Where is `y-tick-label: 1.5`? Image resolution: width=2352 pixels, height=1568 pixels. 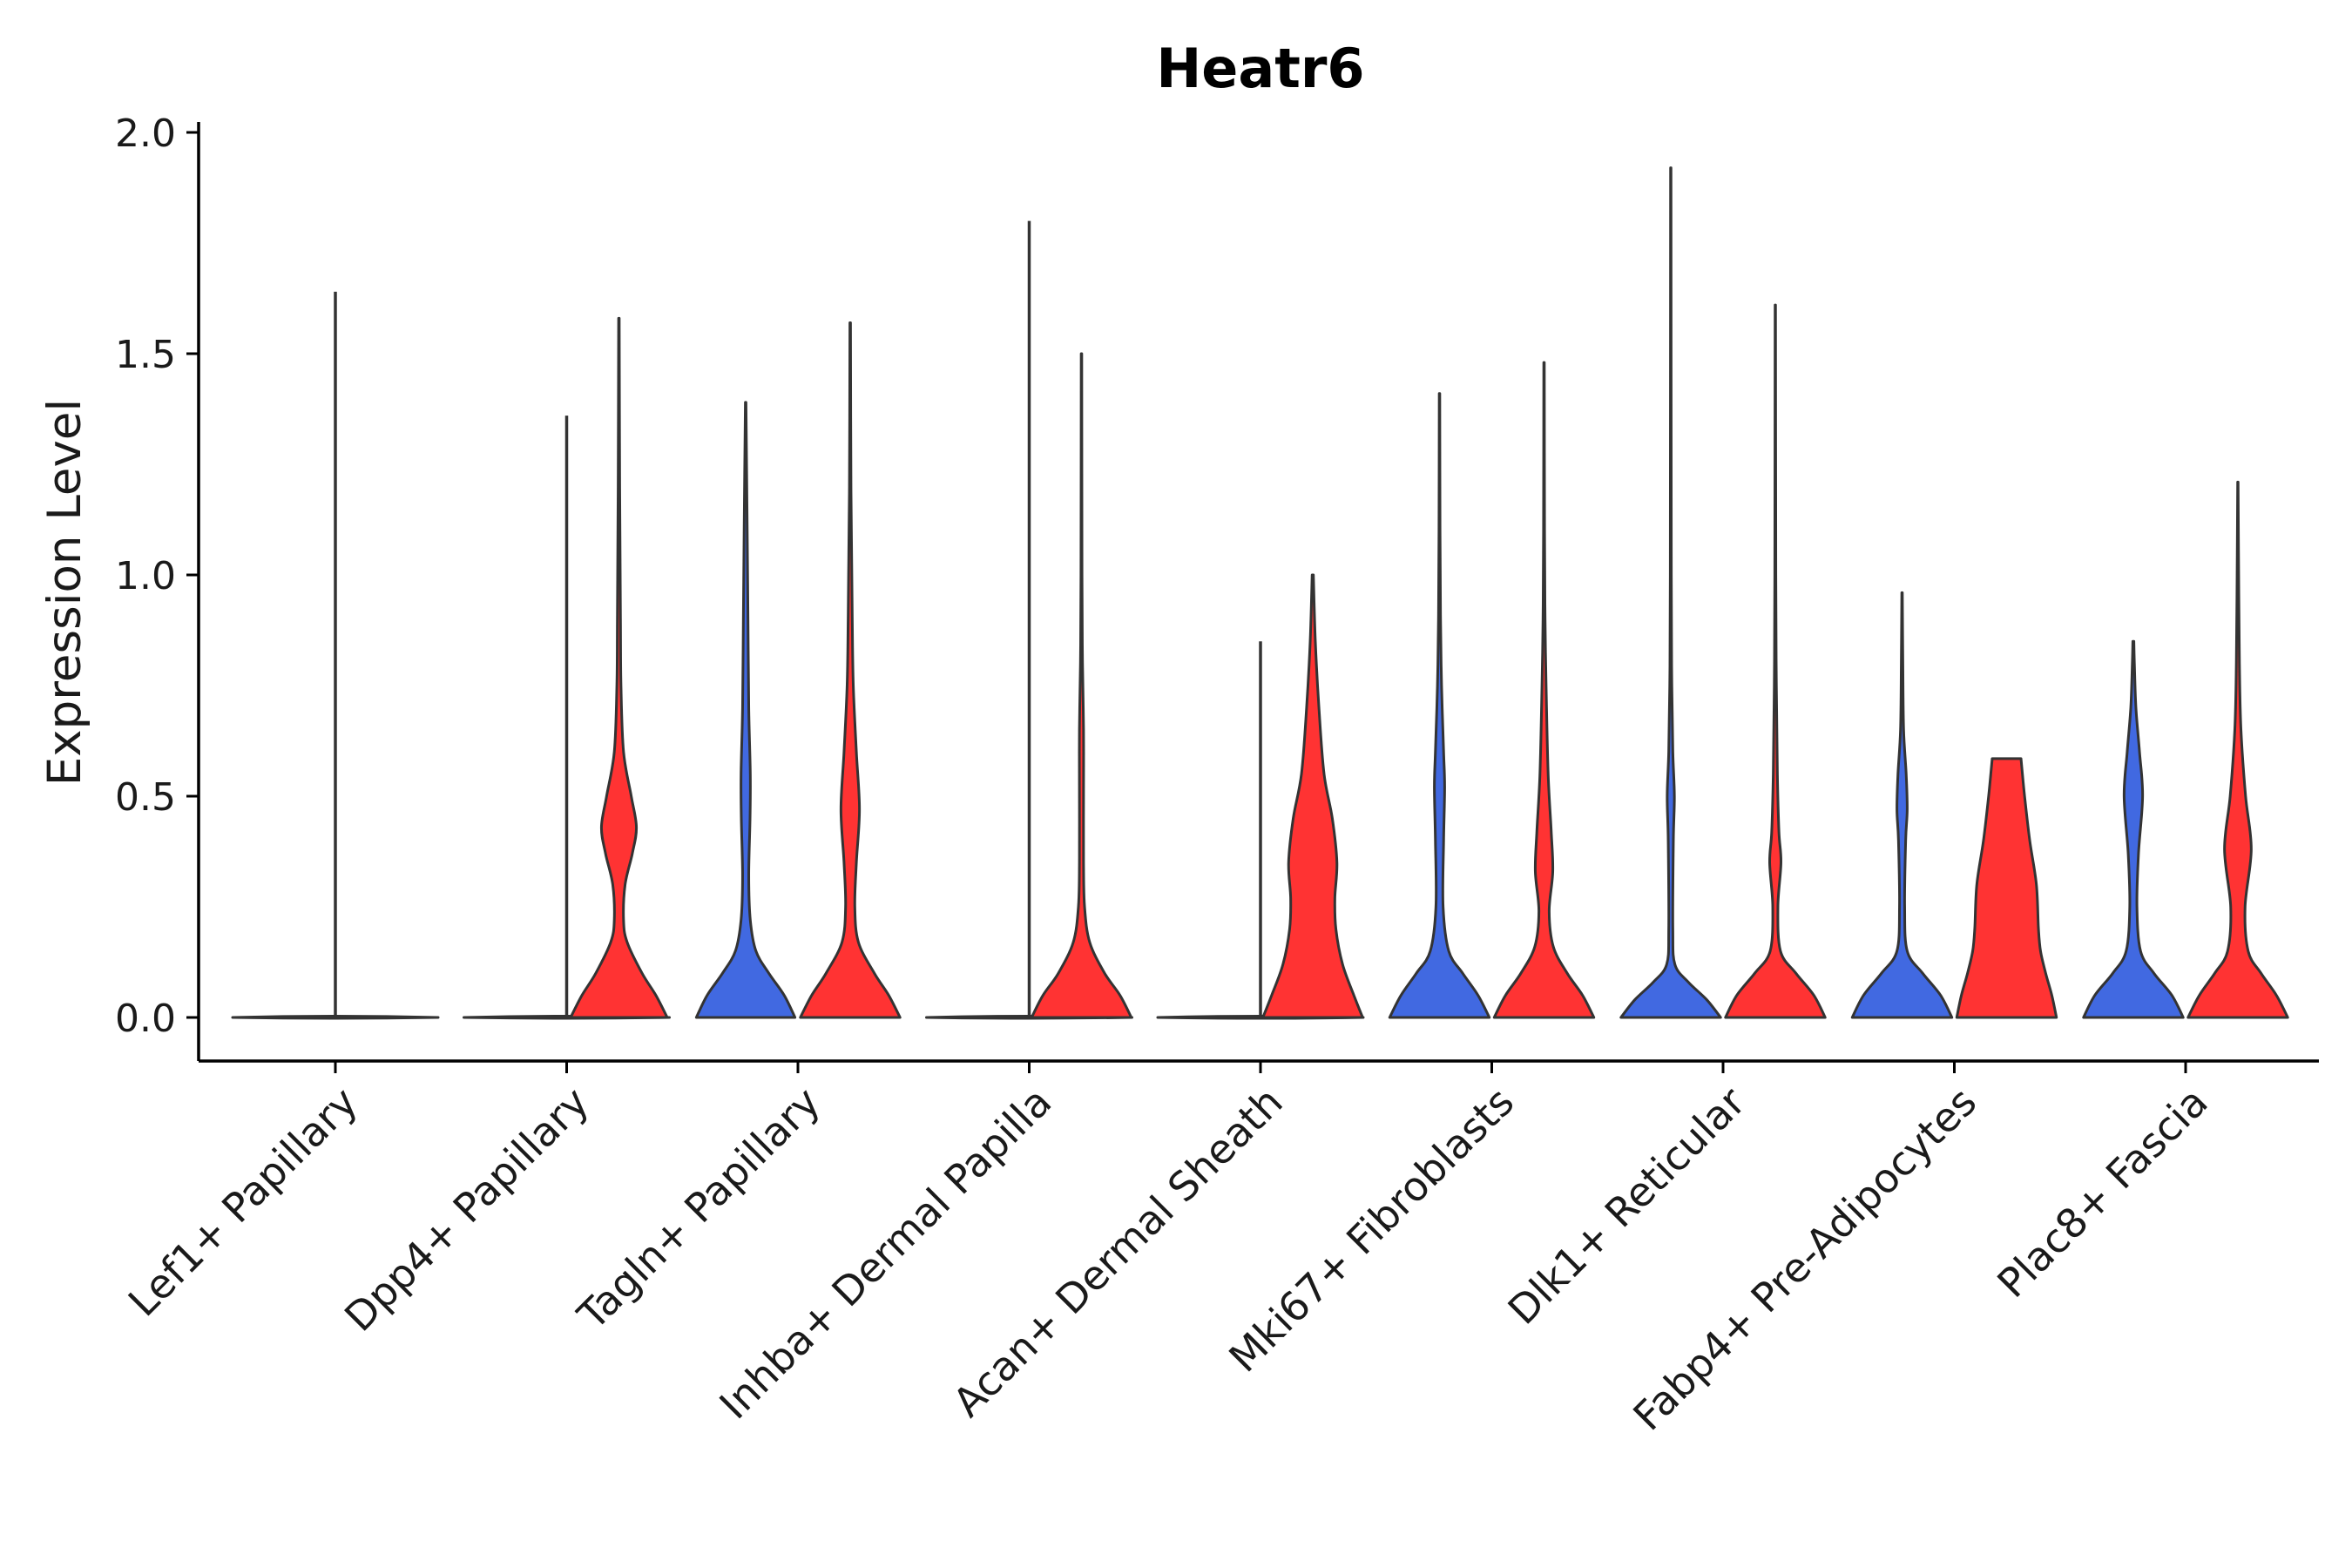
y-tick-label: 1.5 is located at coordinates (145, 355).